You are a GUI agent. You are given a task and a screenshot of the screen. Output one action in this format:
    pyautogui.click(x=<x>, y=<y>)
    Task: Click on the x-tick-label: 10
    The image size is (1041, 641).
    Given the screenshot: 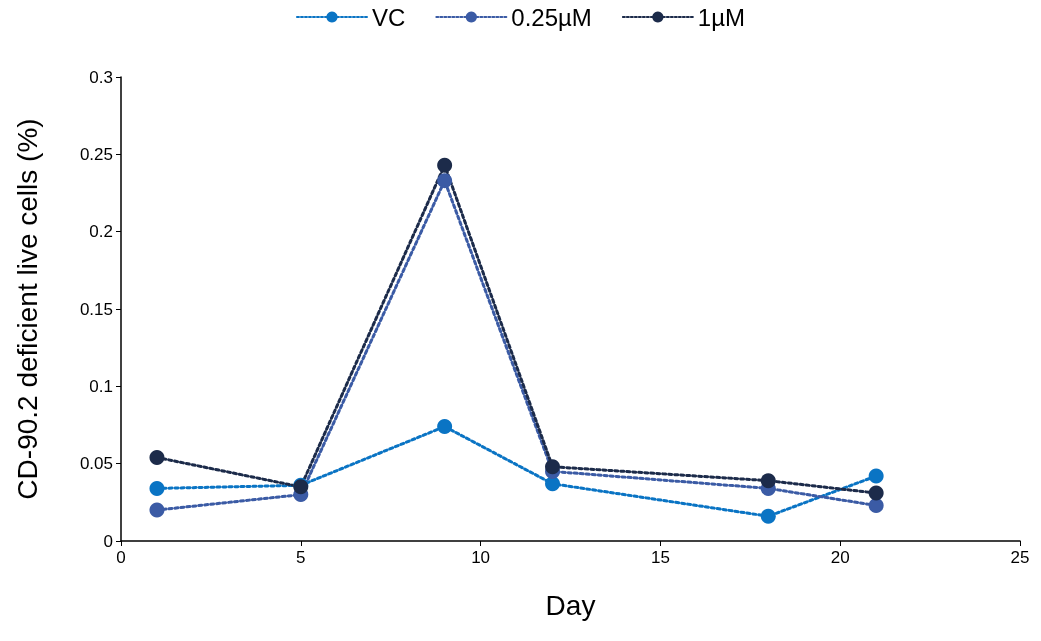 What is the action you would take?
    pyautogui.click(x=481, y=557)
    